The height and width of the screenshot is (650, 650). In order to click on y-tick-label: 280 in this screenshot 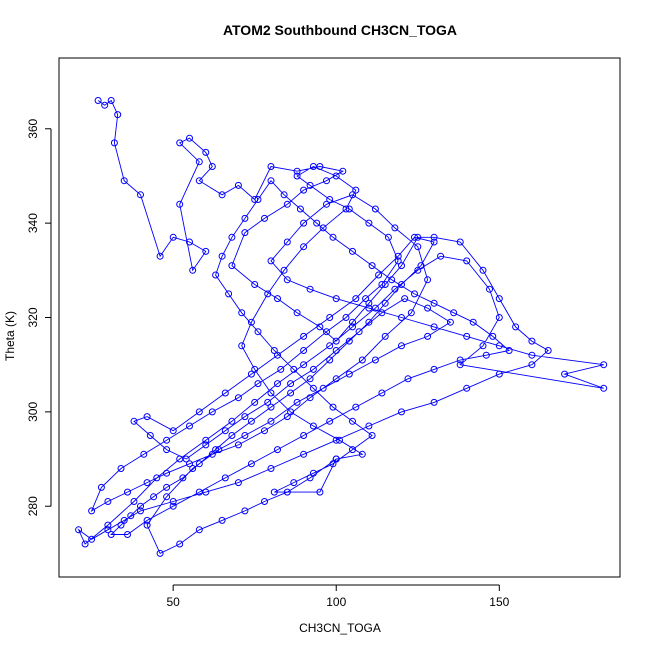, I will do `click(33, 506)`.